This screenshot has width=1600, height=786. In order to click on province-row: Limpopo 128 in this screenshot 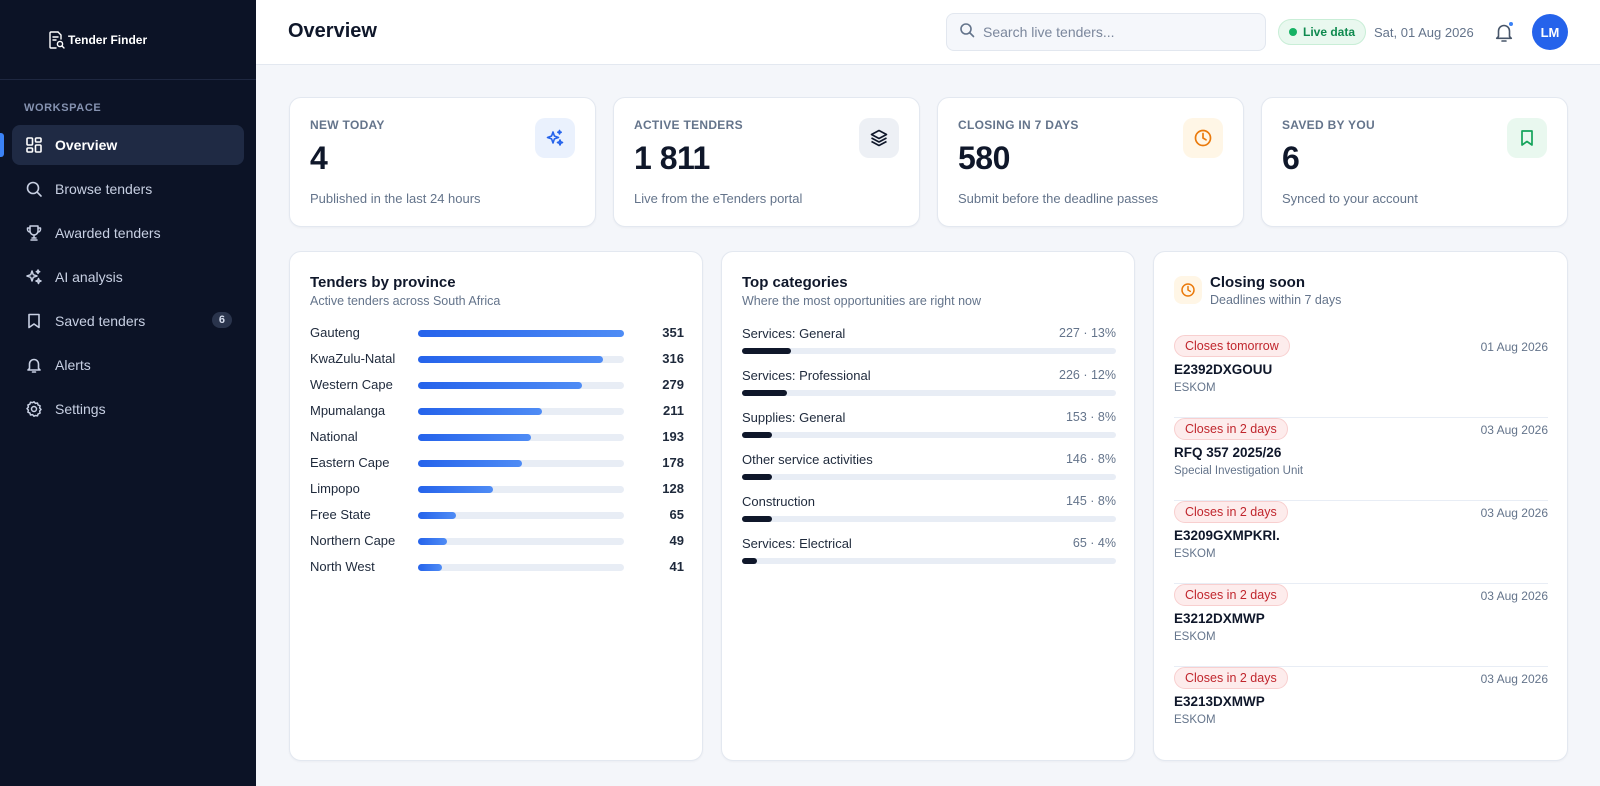, I will do `click(497, 489)`.